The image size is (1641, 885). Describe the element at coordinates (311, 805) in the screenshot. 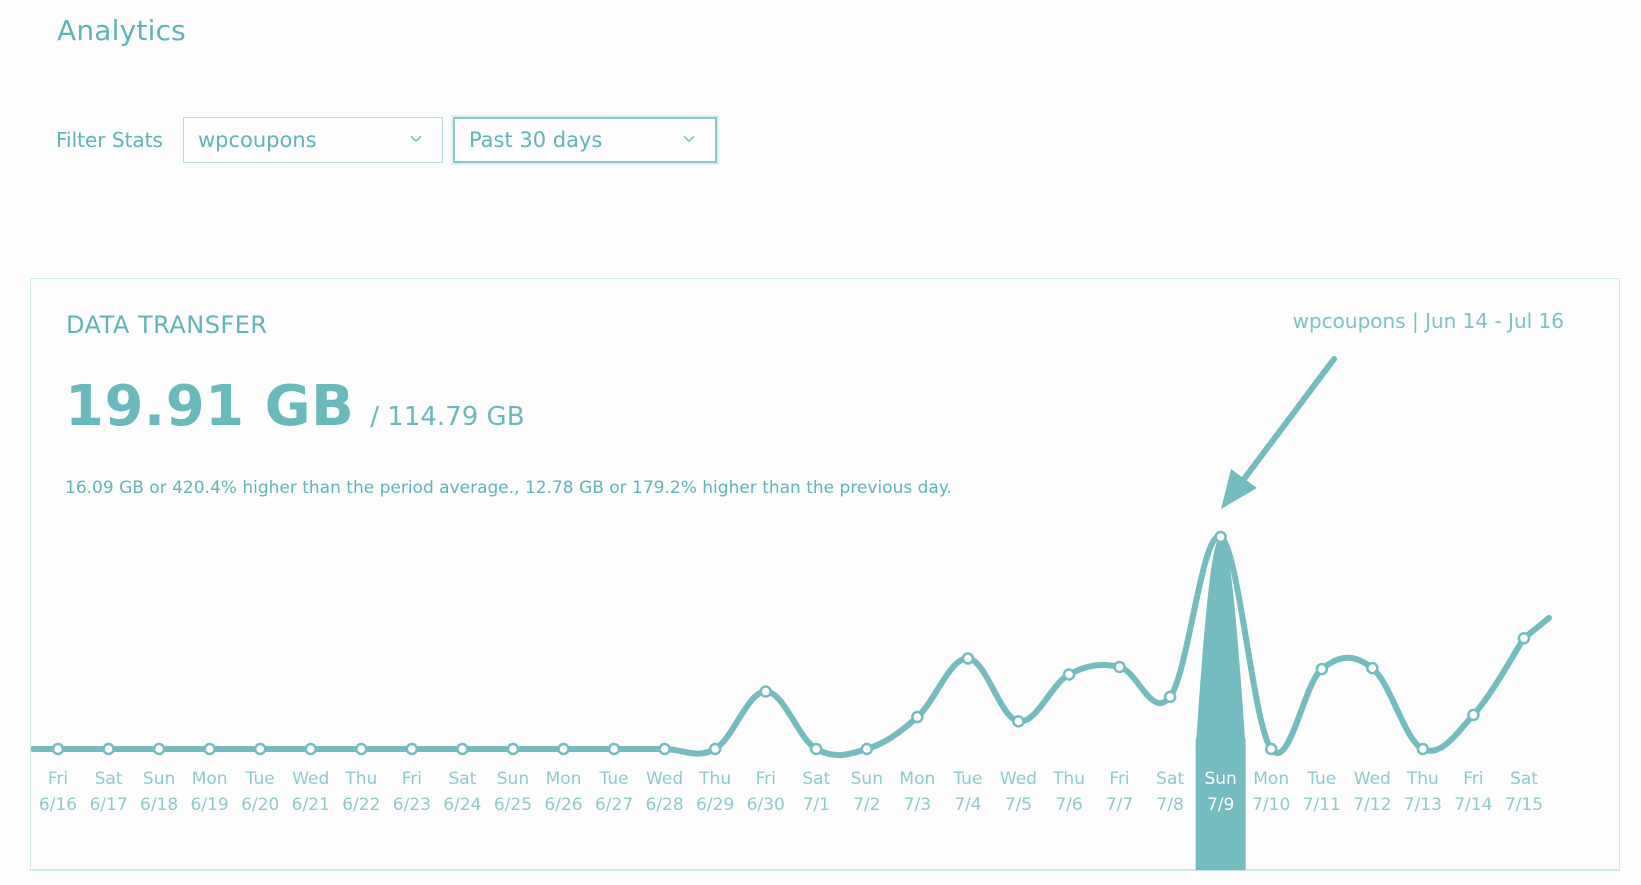

I see `x-tick-date: 6/21` at that location.